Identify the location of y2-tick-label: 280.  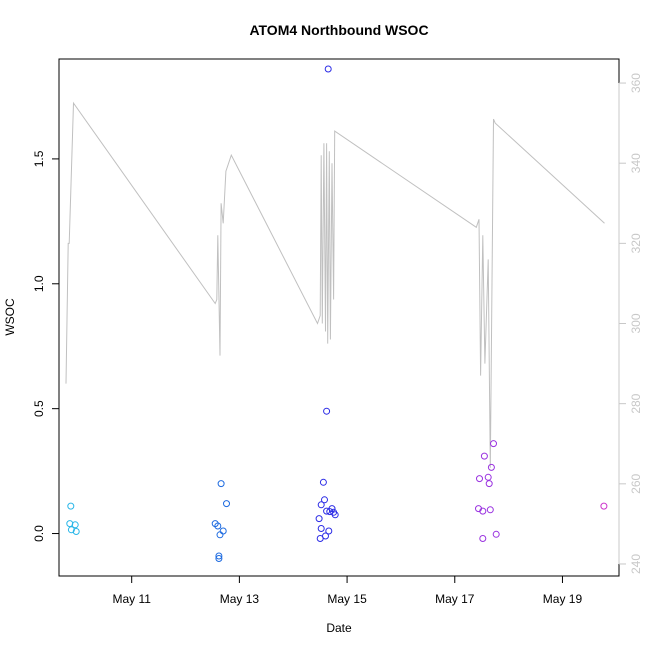
(636, 403).